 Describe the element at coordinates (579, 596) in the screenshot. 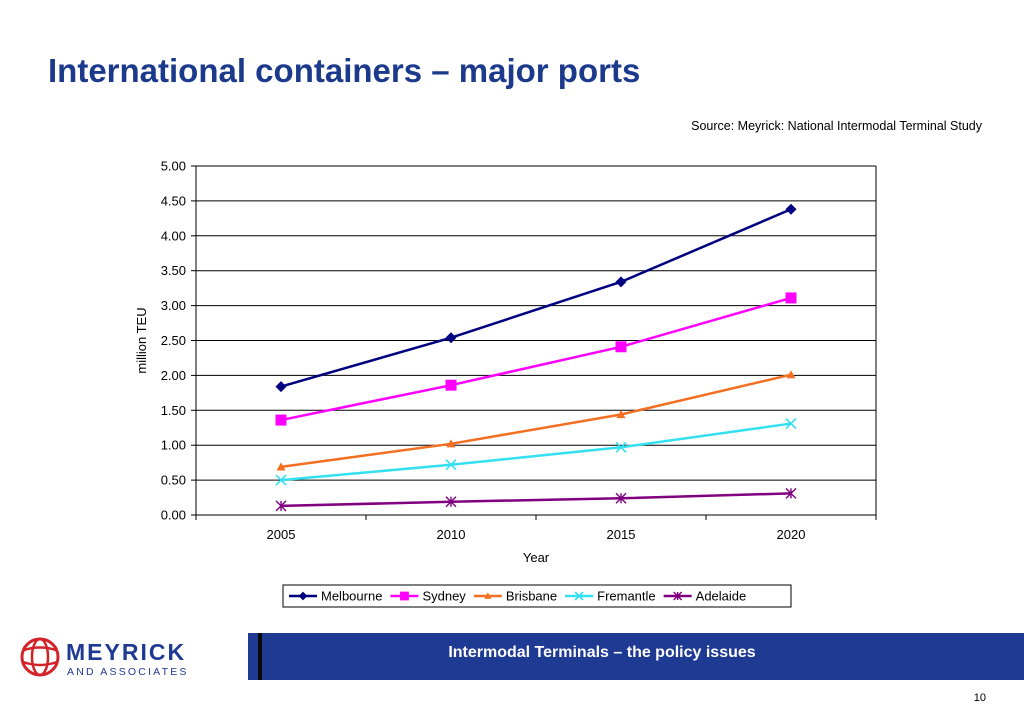

I see `legend-marker-fremantle` at that location.